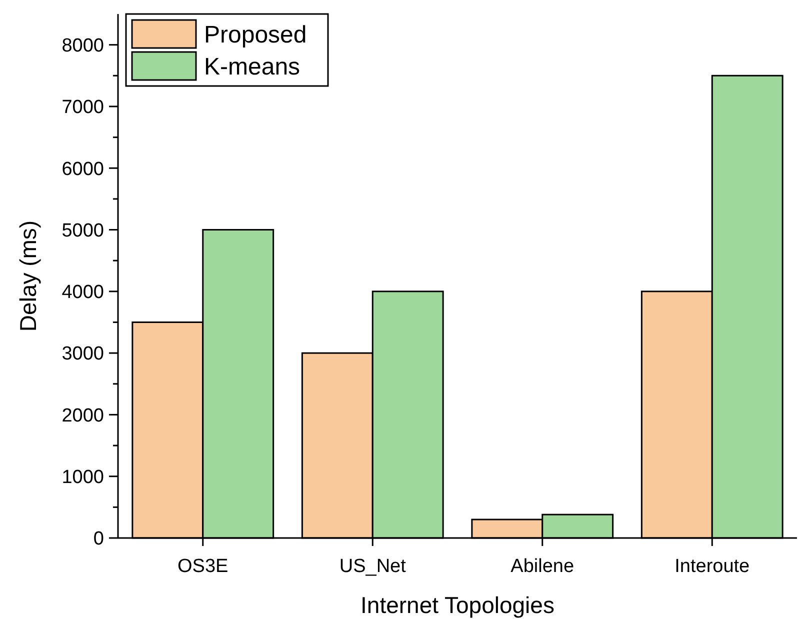 This screenshot has width=798, height=619. Describe the element at coordinates (83, 231) in the screenshot. I see `y-tick-label: 5000` at that location.